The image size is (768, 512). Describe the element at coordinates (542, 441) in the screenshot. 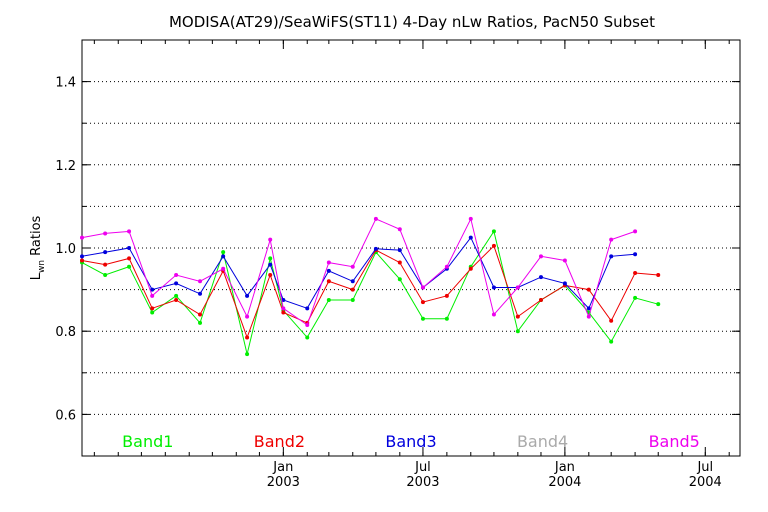

I see `legend-band4: Band4` at that location.